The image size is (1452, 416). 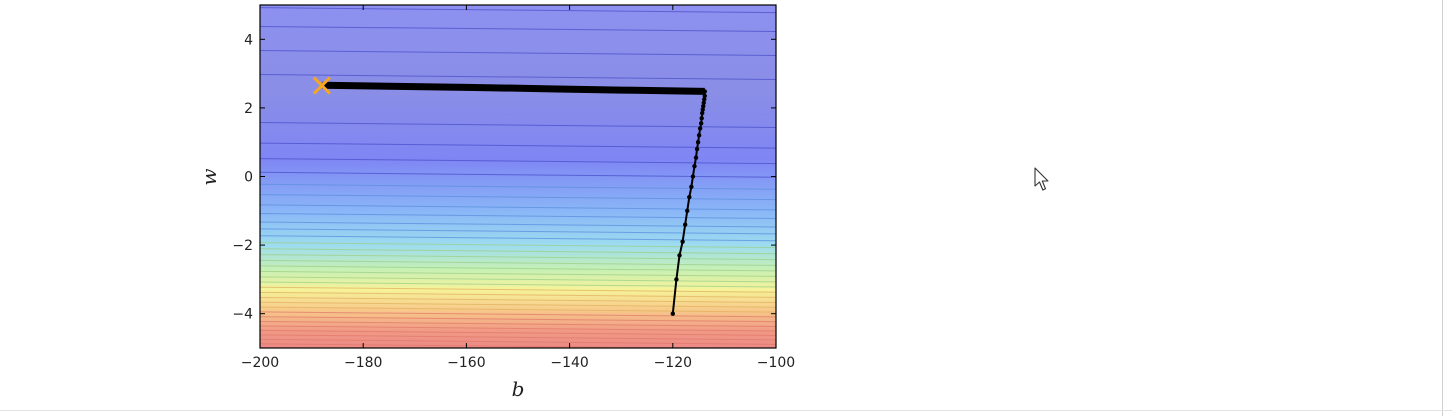 I want to click on marker-stroke, so click(x=321, y=85).